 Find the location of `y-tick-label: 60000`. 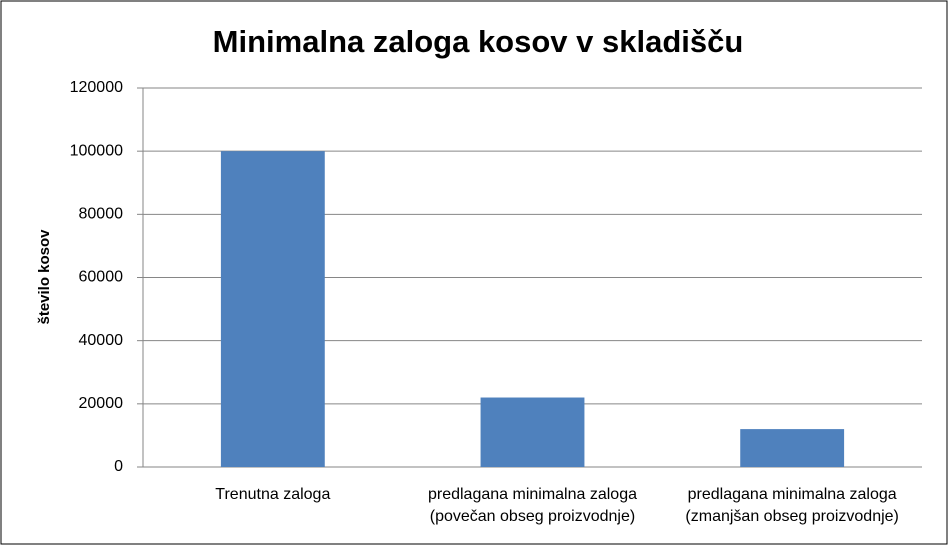

y-tick-label: 60000 is located at coordinates (101, 277).